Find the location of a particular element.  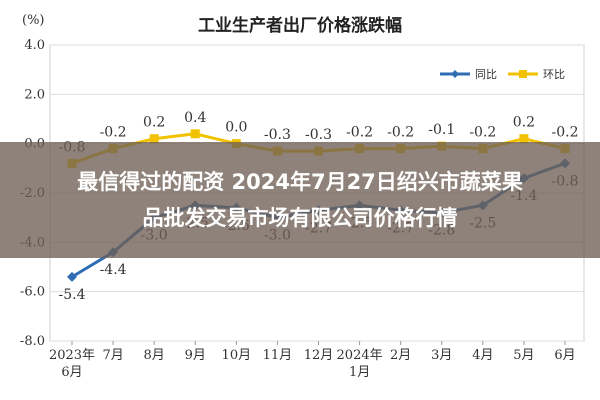

x-tick-label-line: 7月 is located at coordinates (112, 355).